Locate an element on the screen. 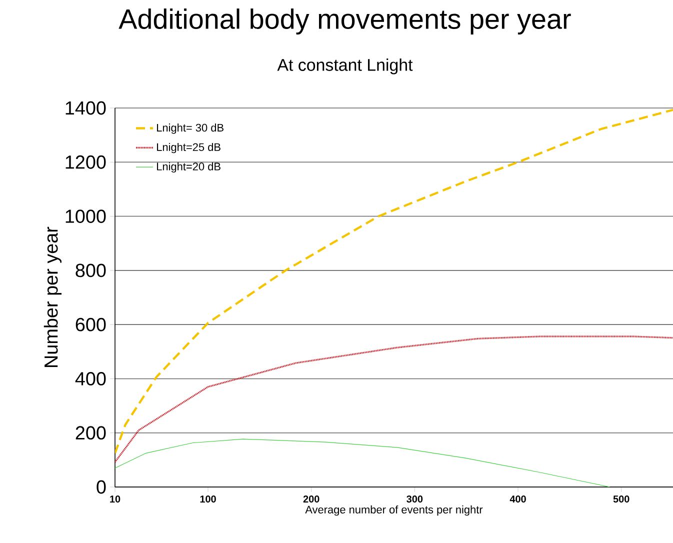  chart-title: Additional body movements per year is located at coordinates (344, 21).